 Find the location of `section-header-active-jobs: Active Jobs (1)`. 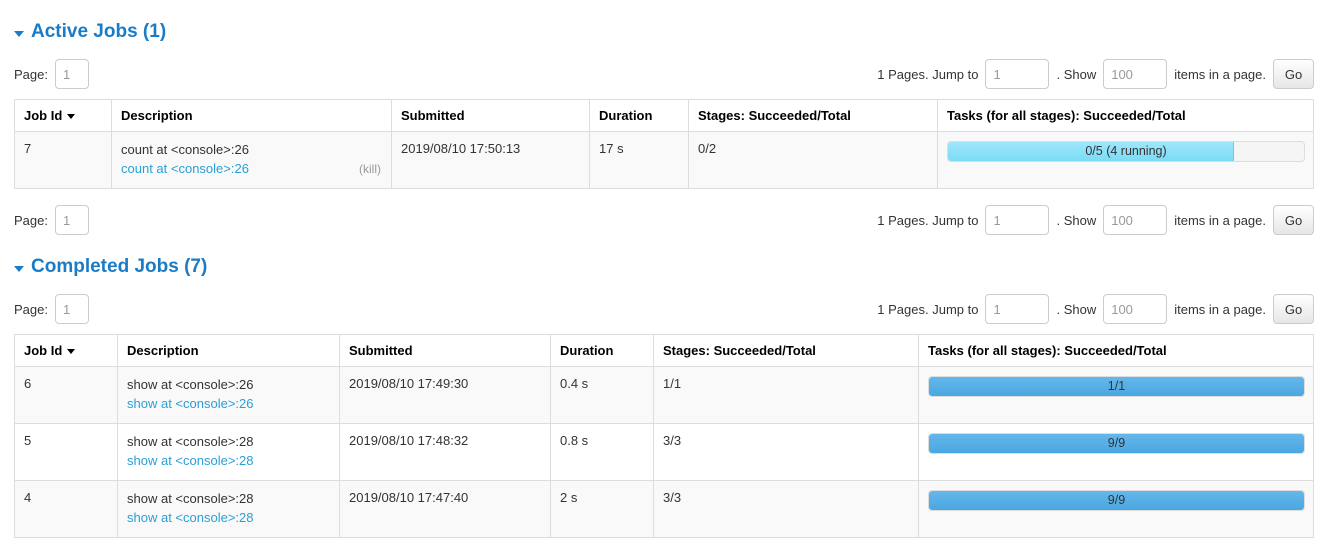

section-header-active-jobs: Active Jobs (1) is located at coordinates (664, 32).